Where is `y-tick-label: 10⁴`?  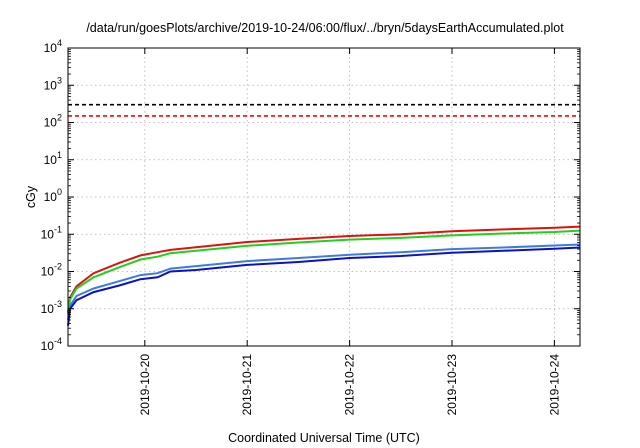
y-tick-label: 10⁴ is located at coordinates (53, 46).